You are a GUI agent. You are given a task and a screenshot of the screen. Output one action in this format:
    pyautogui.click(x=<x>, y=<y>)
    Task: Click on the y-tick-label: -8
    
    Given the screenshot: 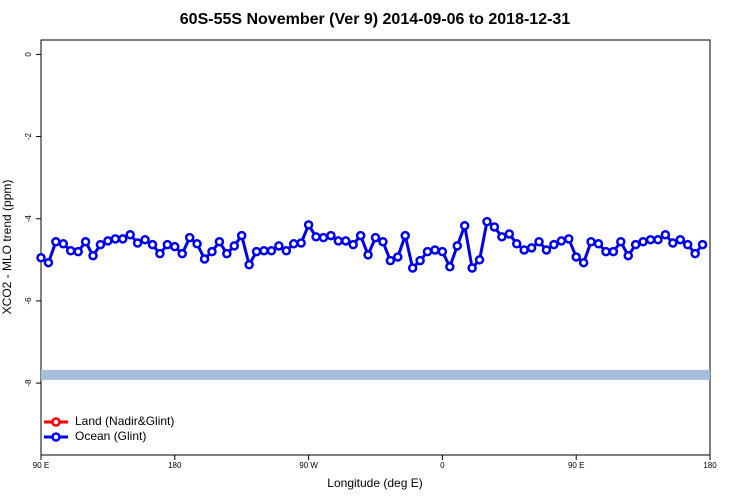 What is the action you would take?
    pyautogui.click(x=28, y=383)
    